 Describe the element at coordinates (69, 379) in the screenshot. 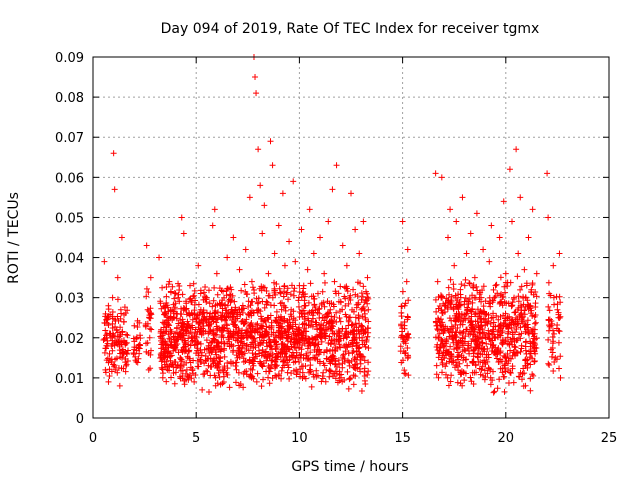

I see `y-tick-label: 0.01` at that location.